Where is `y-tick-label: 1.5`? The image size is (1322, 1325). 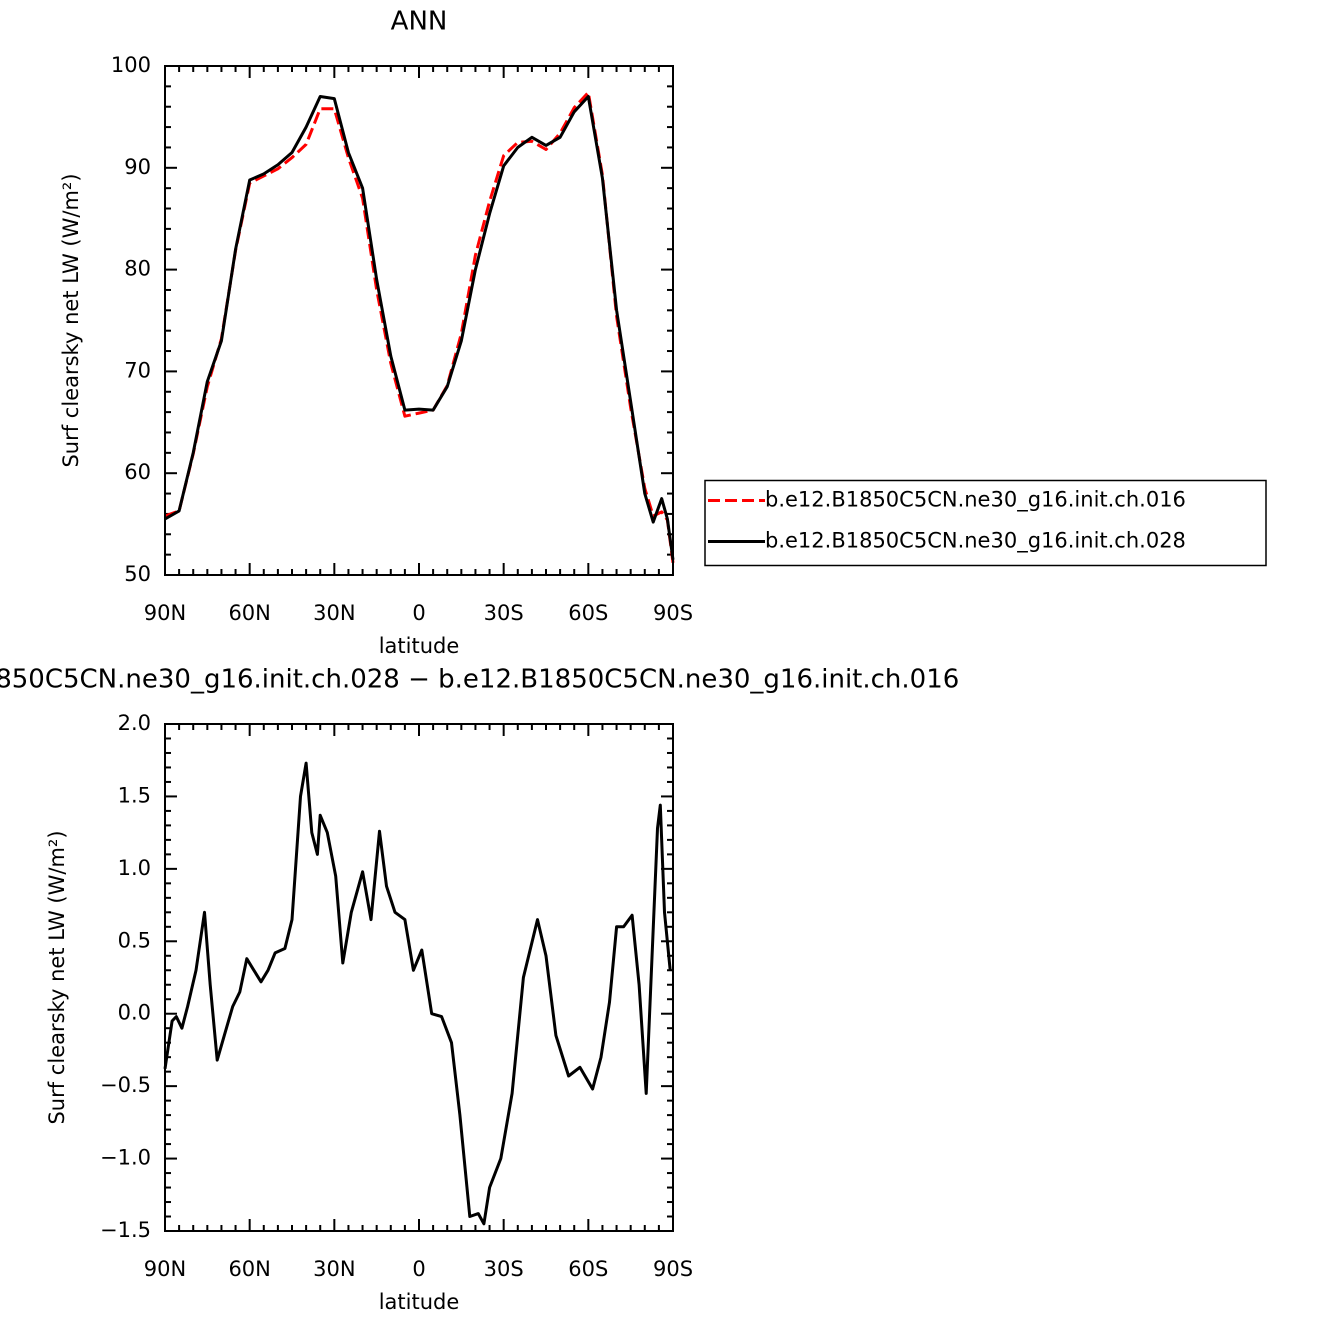 y-tick-label: 1.5 is located at coordinates (134, 795).